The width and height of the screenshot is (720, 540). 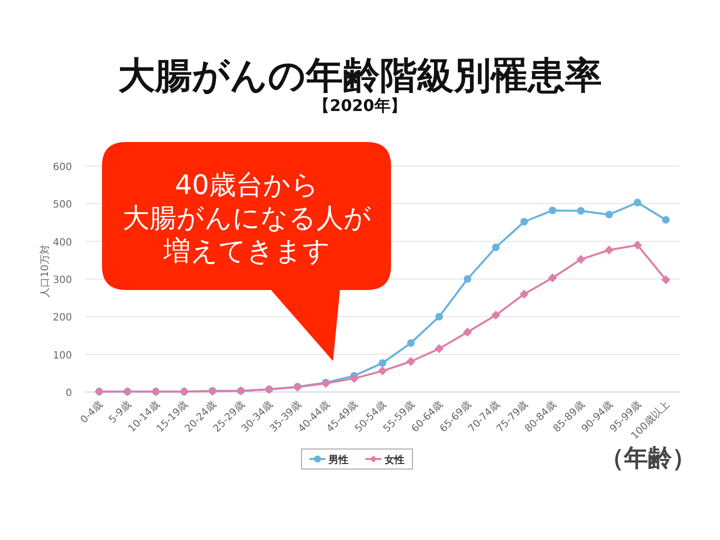 I want to click on y-tick-label: 200, so click(x=62, y=318).